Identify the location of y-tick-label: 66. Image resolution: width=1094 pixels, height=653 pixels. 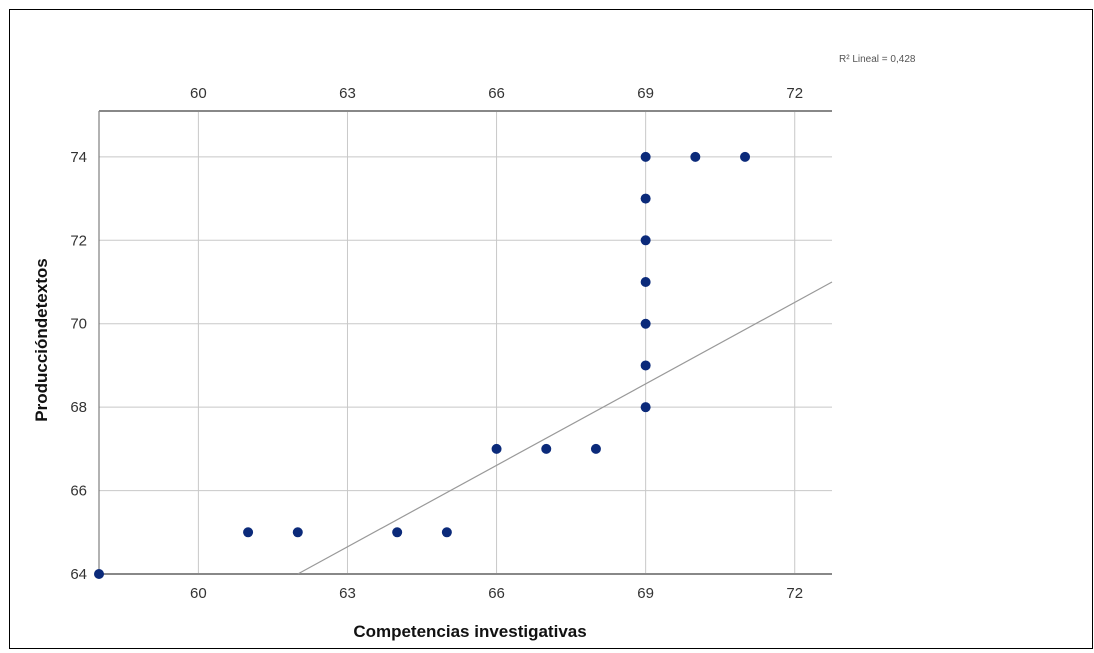
(78, 491).